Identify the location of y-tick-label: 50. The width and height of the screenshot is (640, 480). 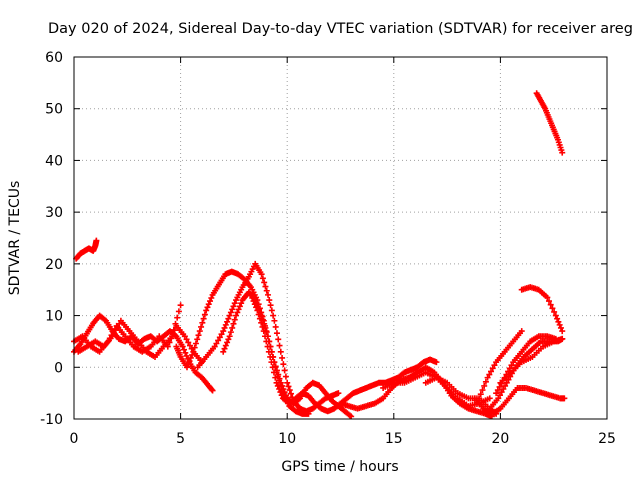
(54, 110).